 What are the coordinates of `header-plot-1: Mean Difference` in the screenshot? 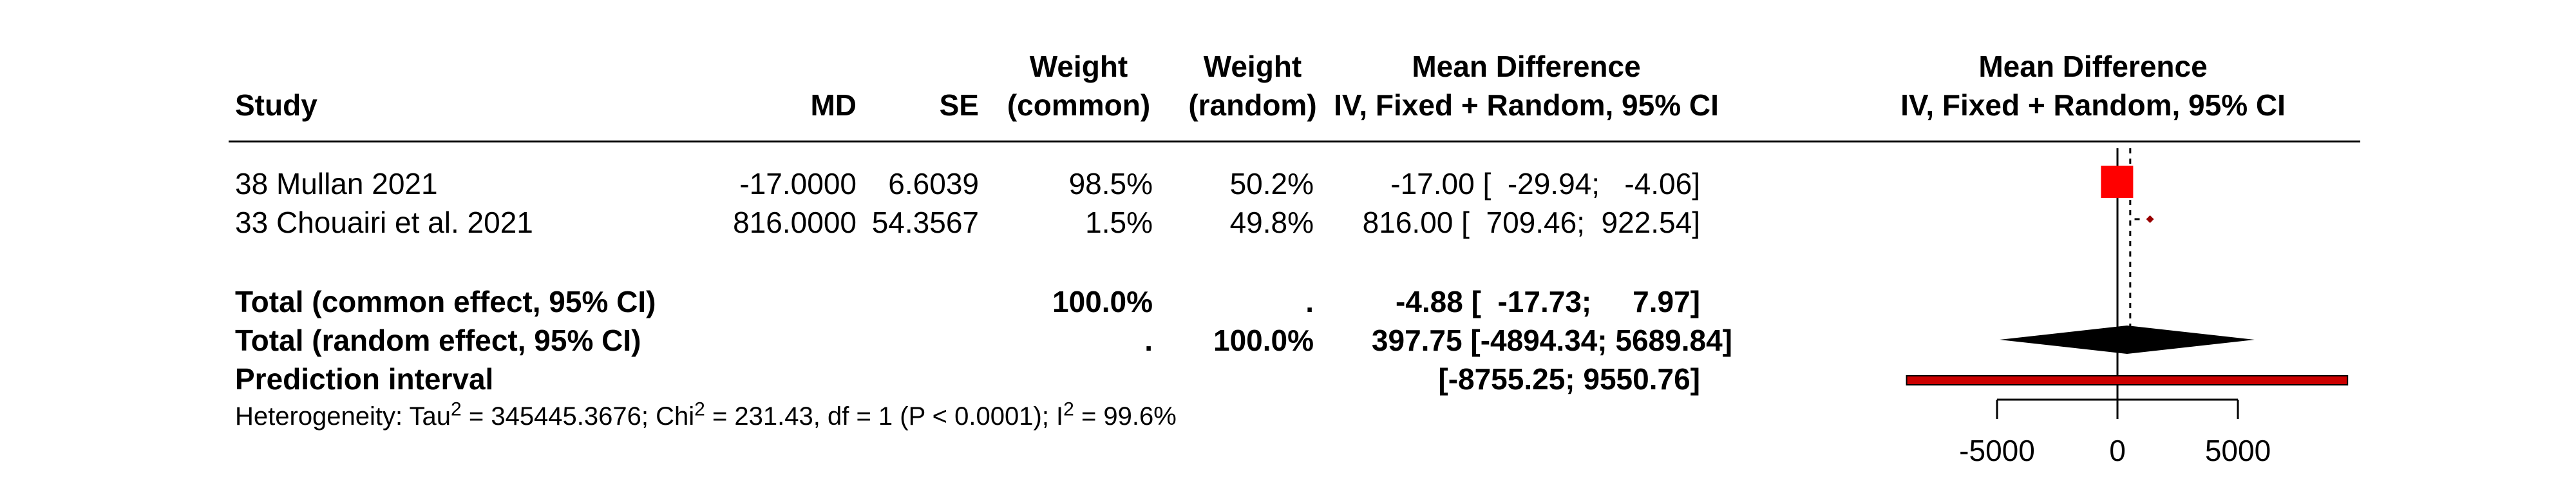 It's located at (2093, 66).